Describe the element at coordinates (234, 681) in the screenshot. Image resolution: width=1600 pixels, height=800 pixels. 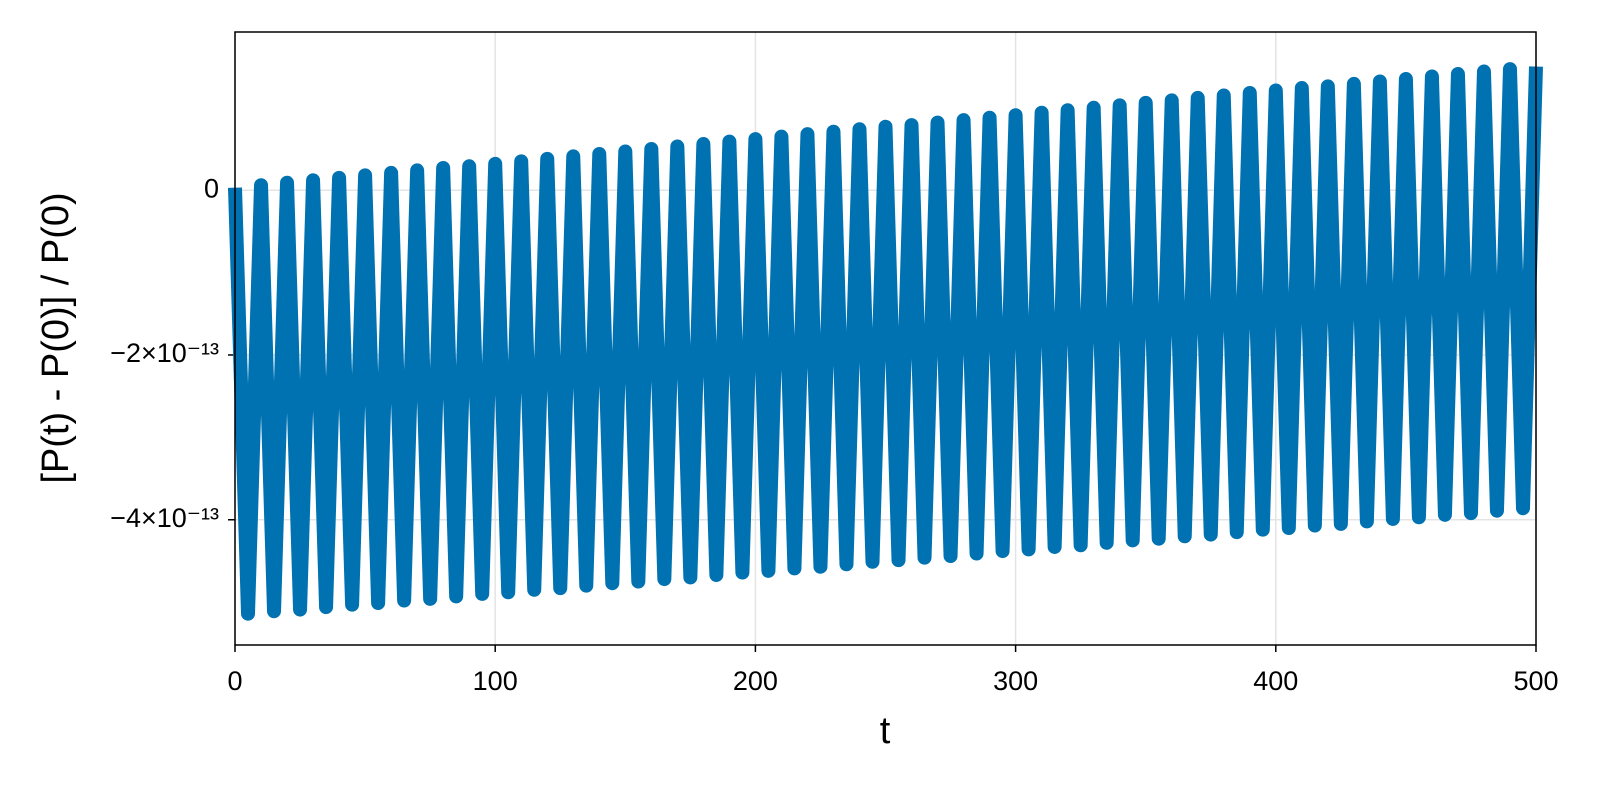
I see `x-tick-label: 0` at that location.